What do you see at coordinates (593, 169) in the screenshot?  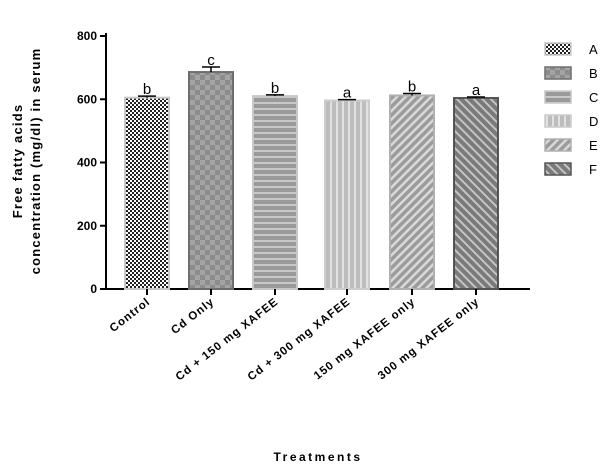 I see `legend-label: F` at bounding box center [593, 169].